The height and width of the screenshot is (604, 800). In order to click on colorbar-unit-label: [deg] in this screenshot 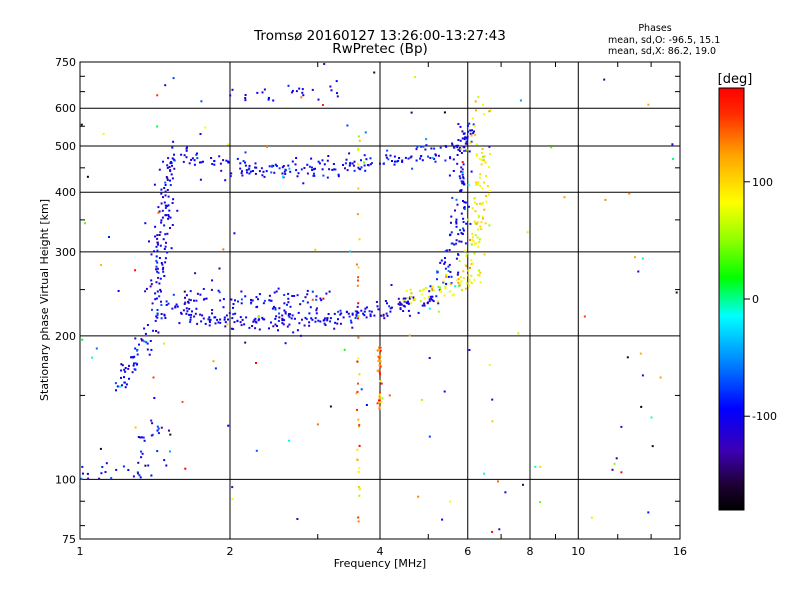, I will do `click(735, 79)`.